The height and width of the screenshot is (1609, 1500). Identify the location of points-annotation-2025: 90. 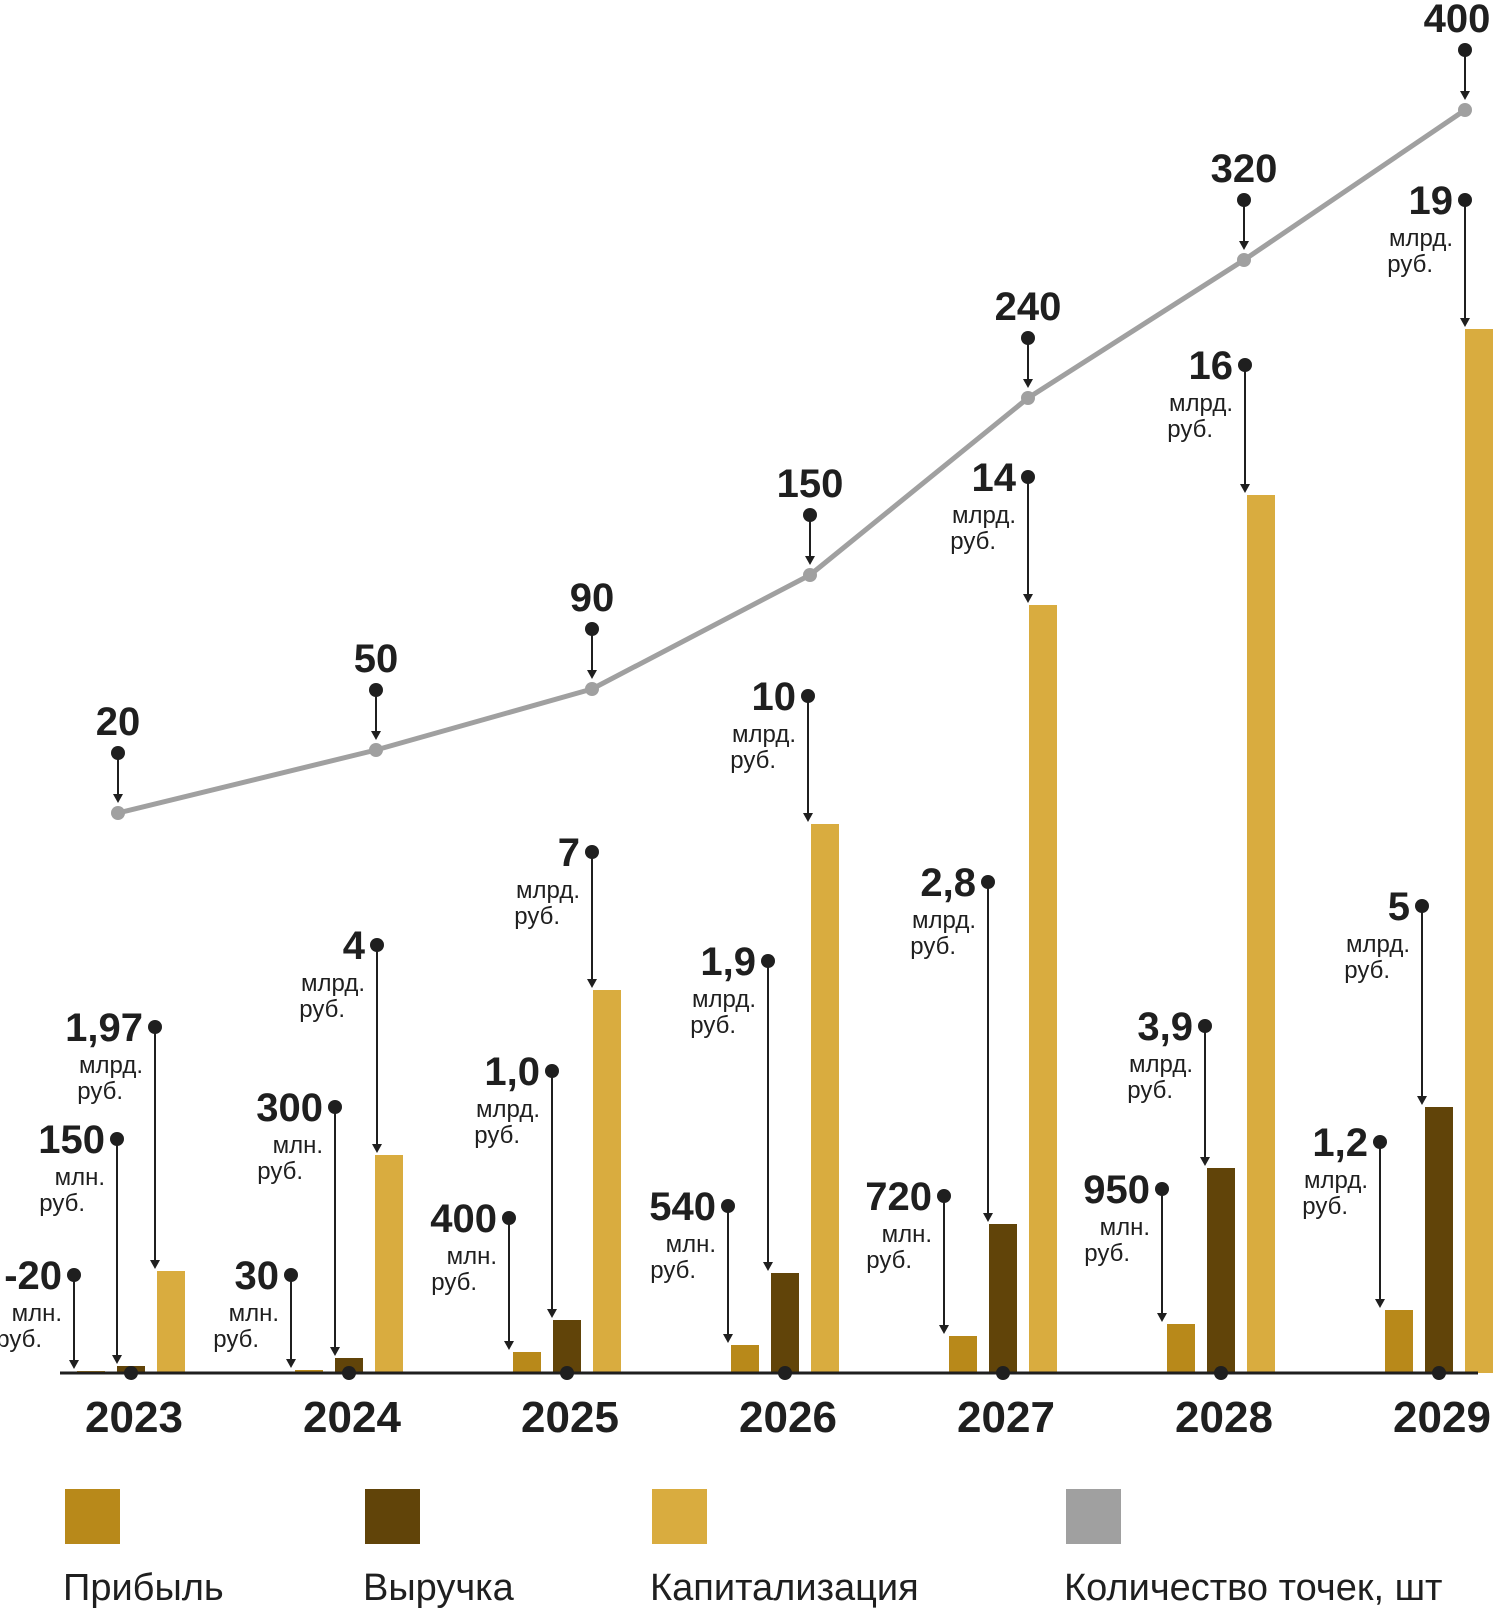
(592, 627).